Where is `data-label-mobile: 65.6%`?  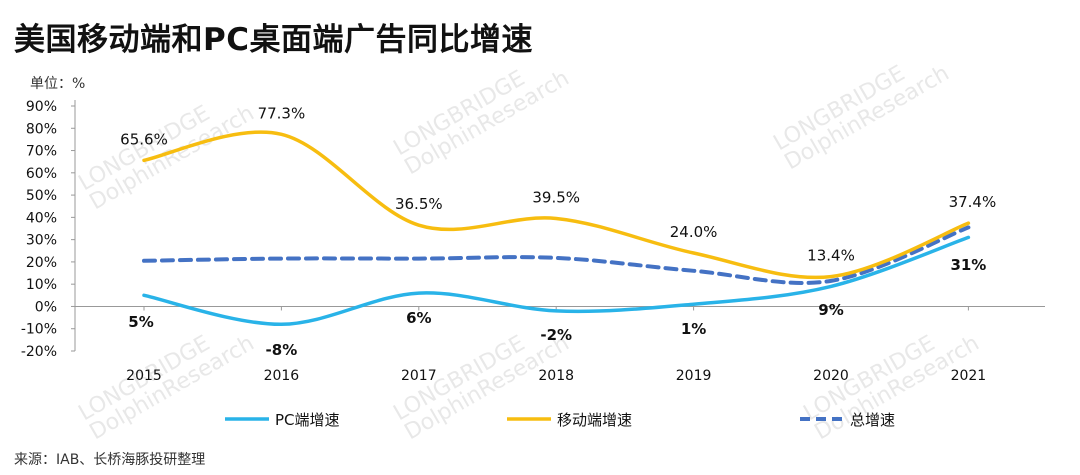 data-label-mobile: 65.6% is located at coordinates (144, 139).